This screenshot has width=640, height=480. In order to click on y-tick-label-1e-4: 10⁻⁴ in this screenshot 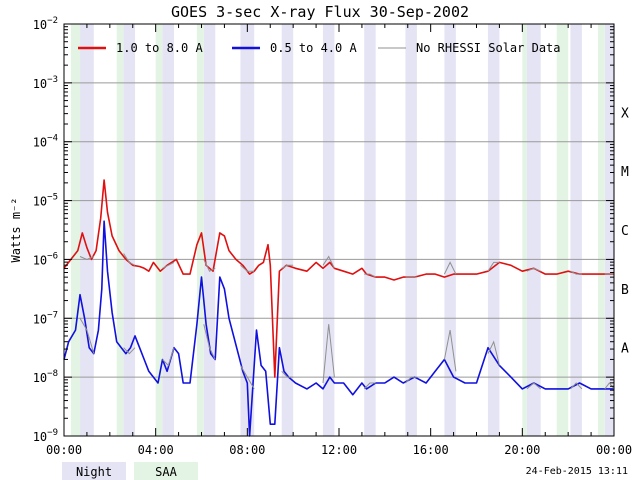, I will do `click(45, 142)`.